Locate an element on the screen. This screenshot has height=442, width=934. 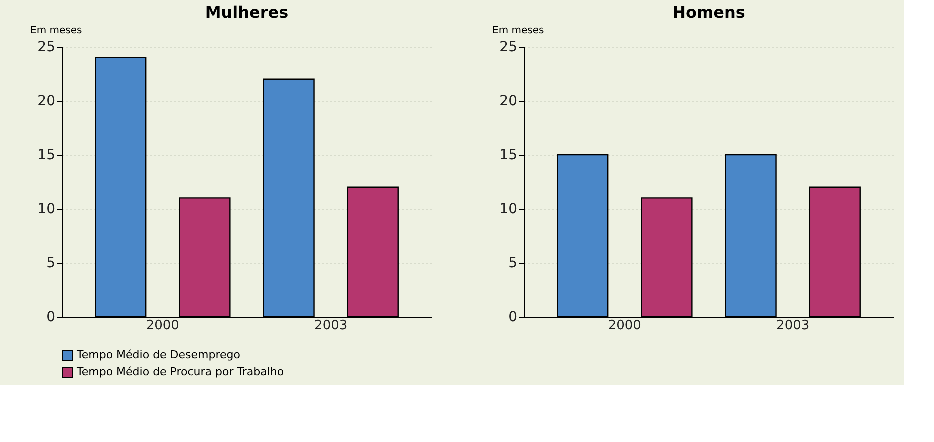
legend-label: Tempo Médio de Desemprego is located at coordinates (158, 355).